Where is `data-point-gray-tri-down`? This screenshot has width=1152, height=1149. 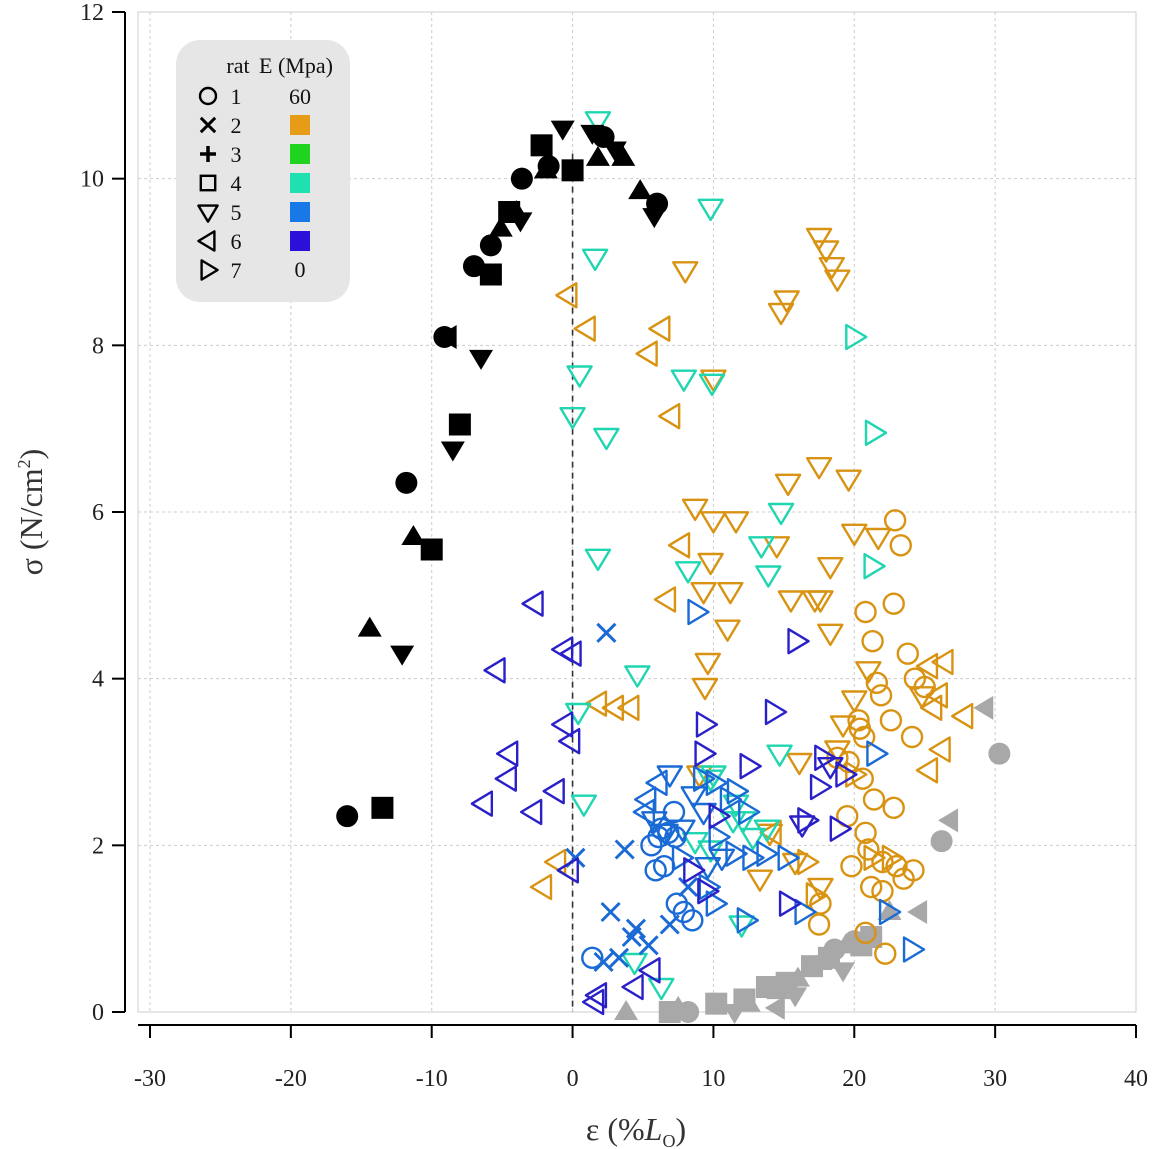
data-point-gray-tri-down is located at coordinates (843, 972).